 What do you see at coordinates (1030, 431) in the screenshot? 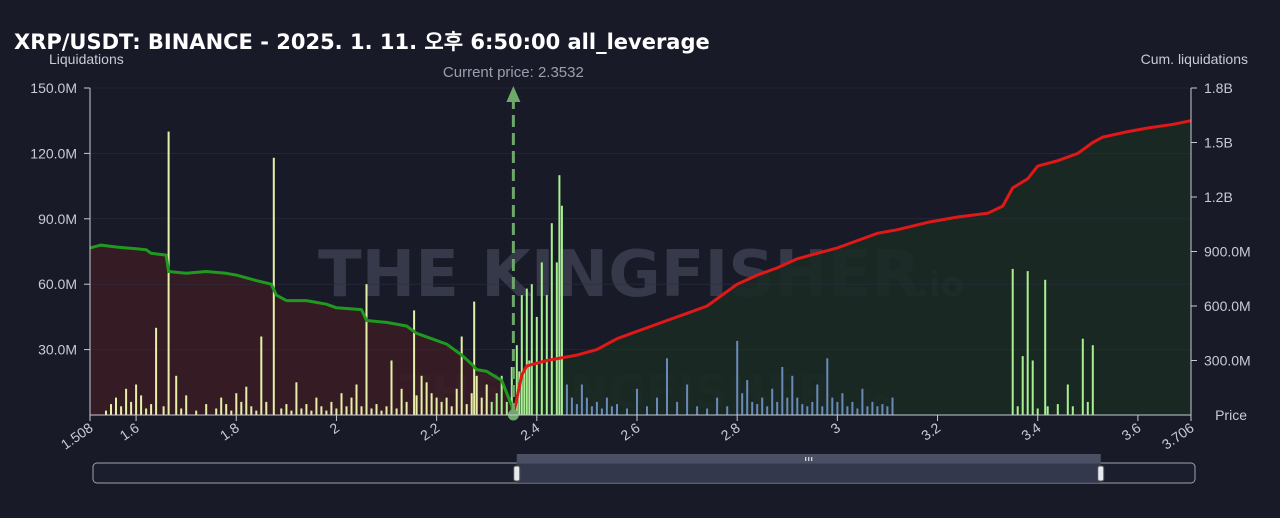
I see `x-tick-label: 3.4` at bounding box center [1030, 431].